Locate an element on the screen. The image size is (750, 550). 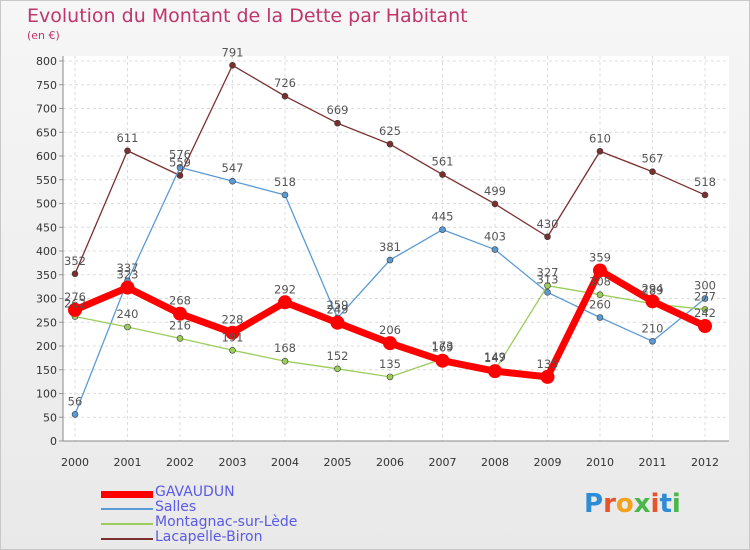
data-label: 313 is located at coordinates (548, 279).